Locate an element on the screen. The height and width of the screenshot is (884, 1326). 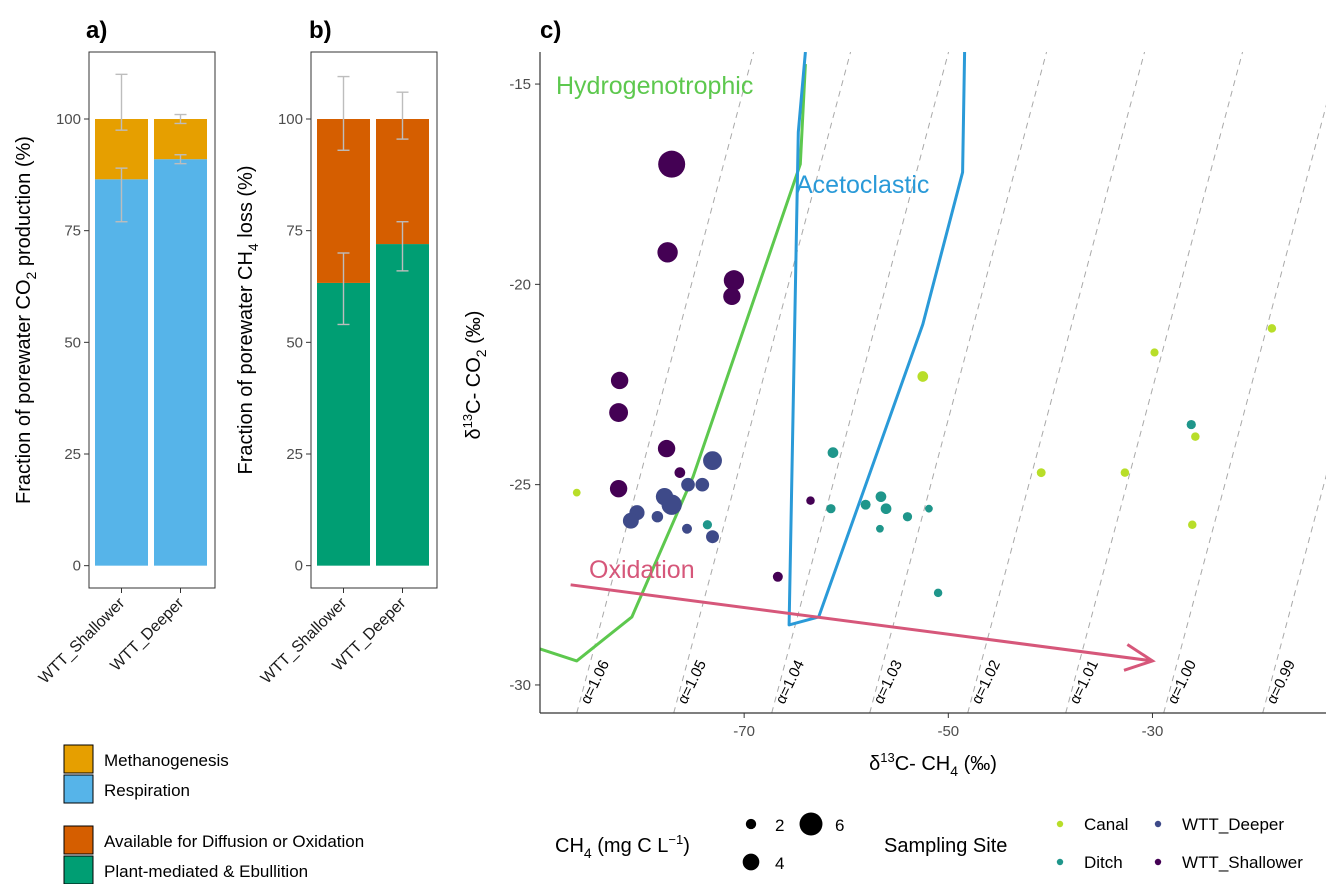
panel-b-bar-plant-mediated-ebullition-wtt-shallower is located at coordinates (343, 424).